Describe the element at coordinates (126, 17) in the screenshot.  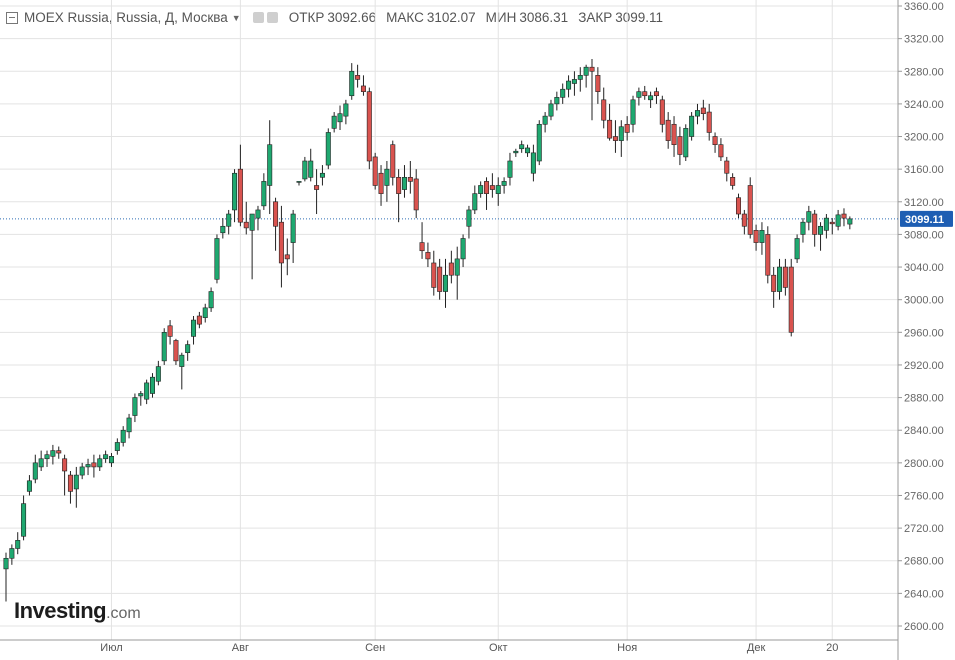
I see `instrument-title: MOEX Russia, Russia, Д, Москва` at that location.